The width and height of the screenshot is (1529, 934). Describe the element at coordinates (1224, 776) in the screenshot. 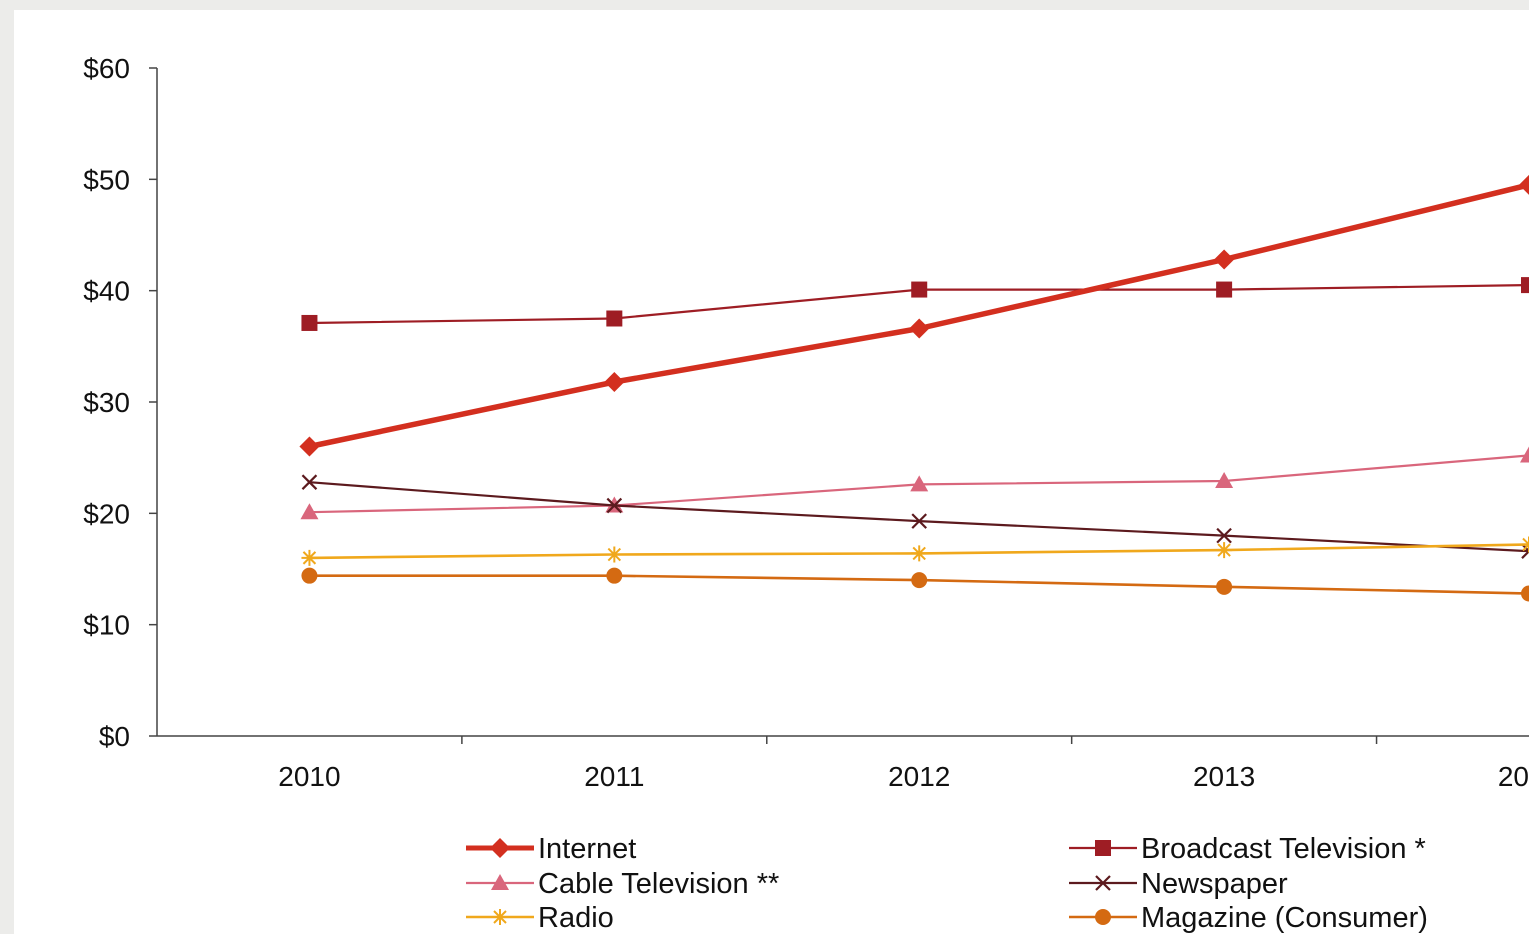

I see `x-tick-label: 2013` at that location.